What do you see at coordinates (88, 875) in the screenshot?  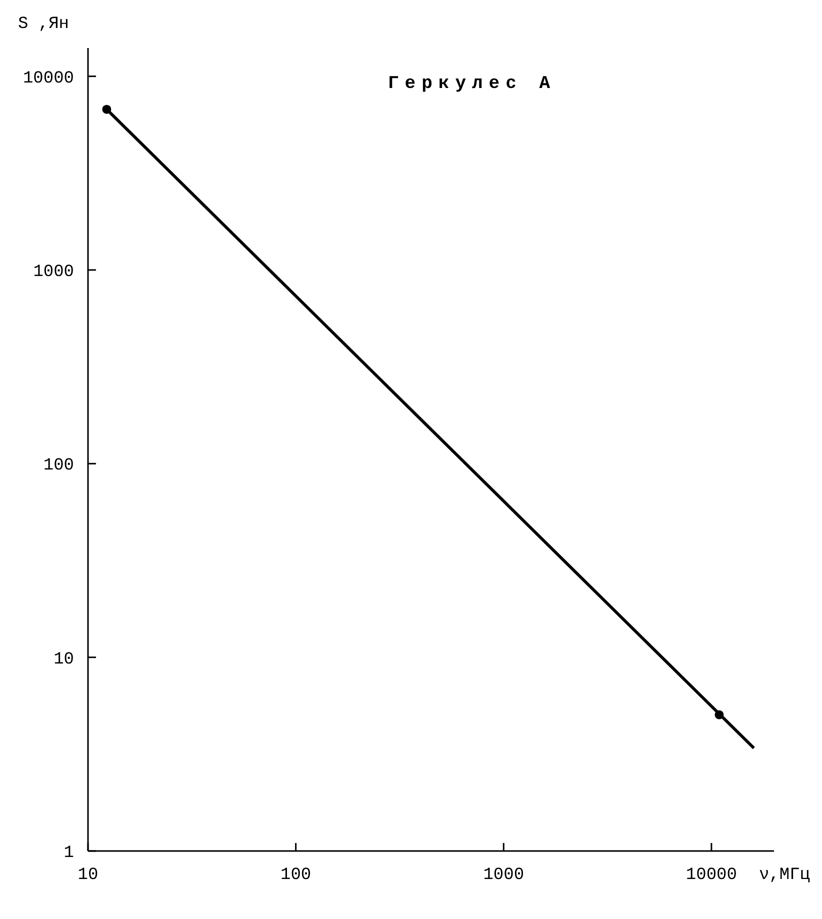 I see `x-tick-label: 10` at bounding box center [88, 875].